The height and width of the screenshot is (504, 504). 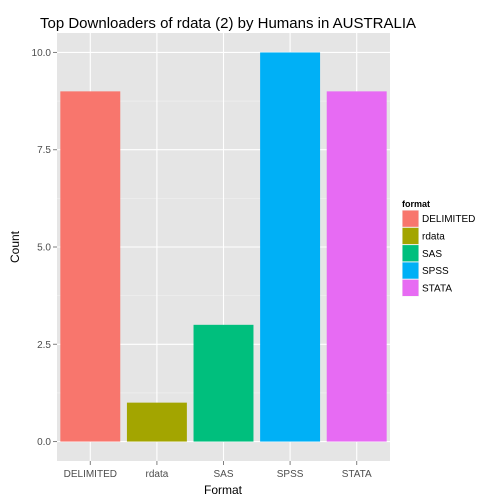 What do you see at coordinates (410, 270) in the screenshot?
I see `legend-key-spss` at bounding box center [410, 270].